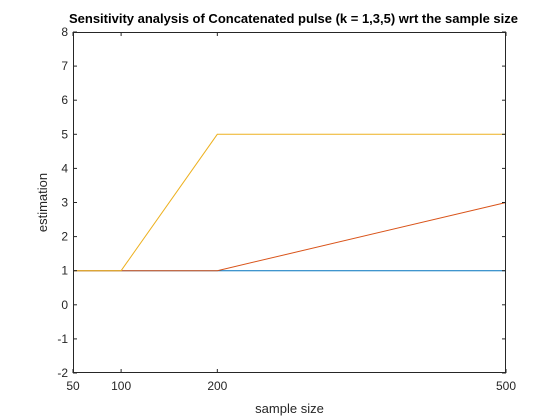  What do you see at coordinates (64, 305) in the screenshot?
I see `y-tick-label: 0` at bounding box center [64, 305].